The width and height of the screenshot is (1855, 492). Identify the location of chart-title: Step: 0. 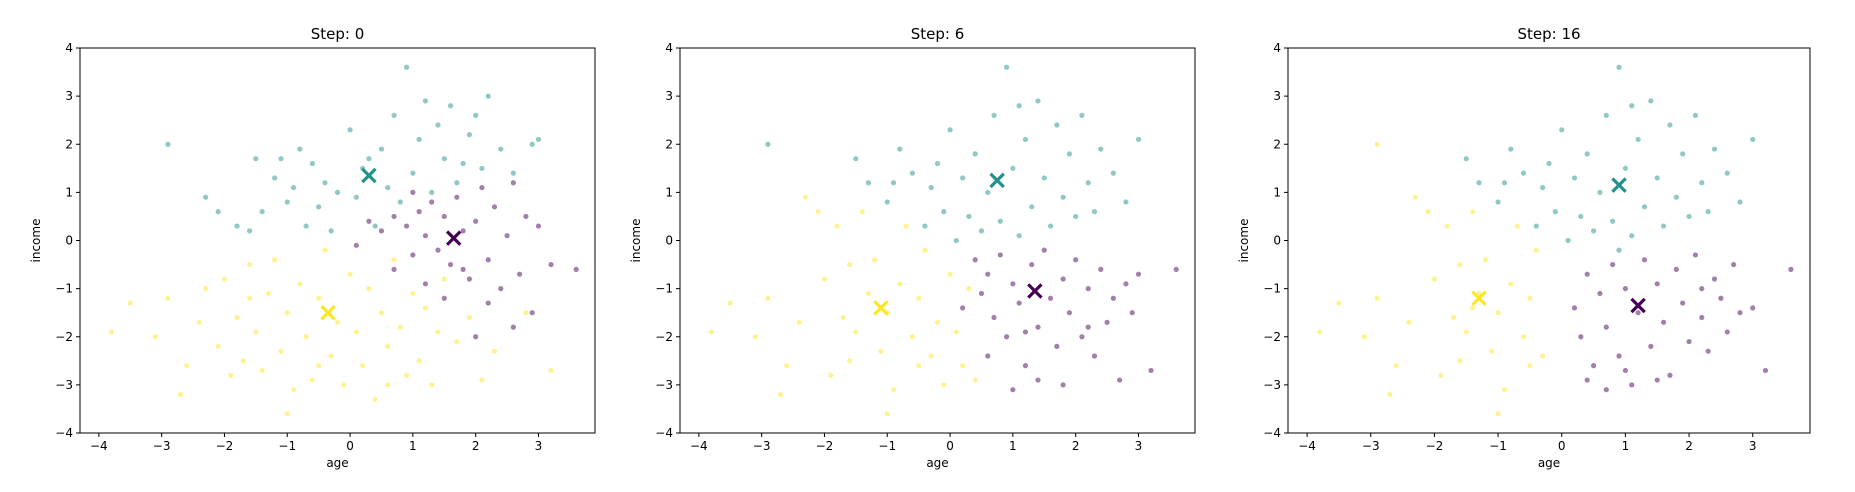
(338, 34).